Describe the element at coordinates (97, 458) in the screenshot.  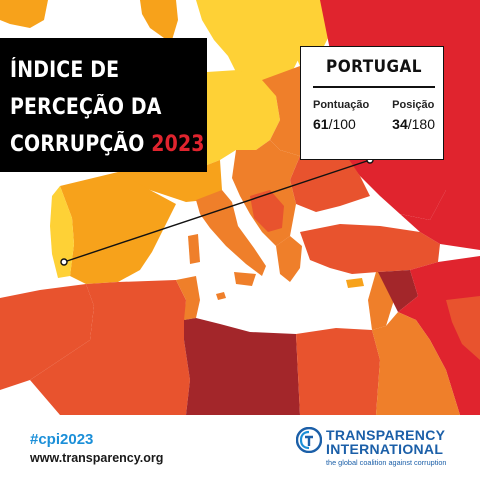
I see `website-link: www.transparency.org` at that location.